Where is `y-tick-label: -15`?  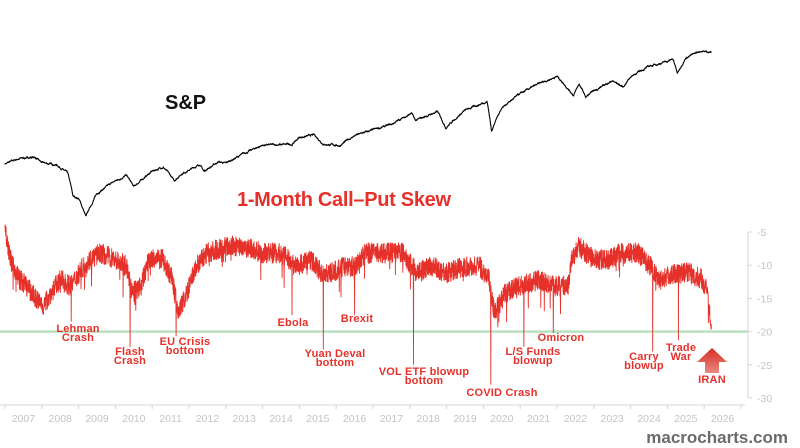 y-tick-label: -15 is located at coordinates (764, 299).